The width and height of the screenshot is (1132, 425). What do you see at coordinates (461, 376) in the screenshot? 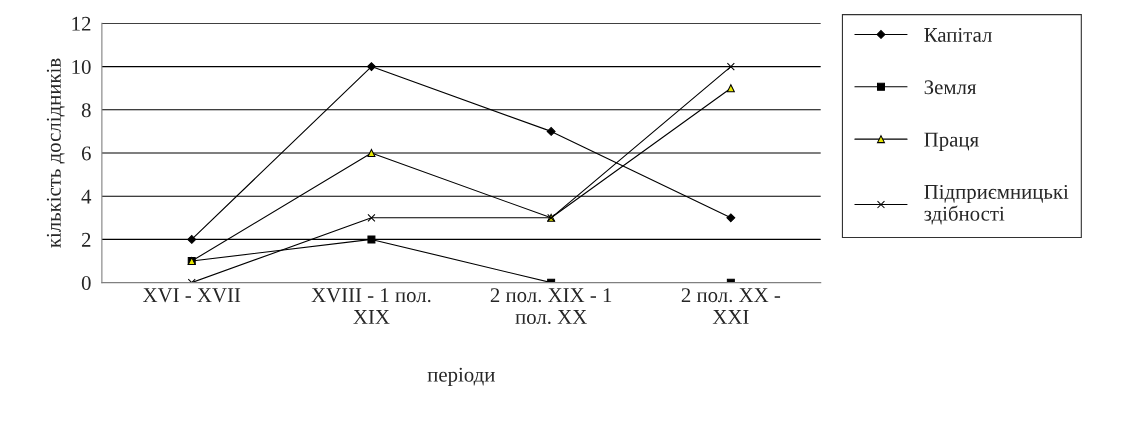
I see `x-axis-title: періоди` at bounding box center [461, 376].